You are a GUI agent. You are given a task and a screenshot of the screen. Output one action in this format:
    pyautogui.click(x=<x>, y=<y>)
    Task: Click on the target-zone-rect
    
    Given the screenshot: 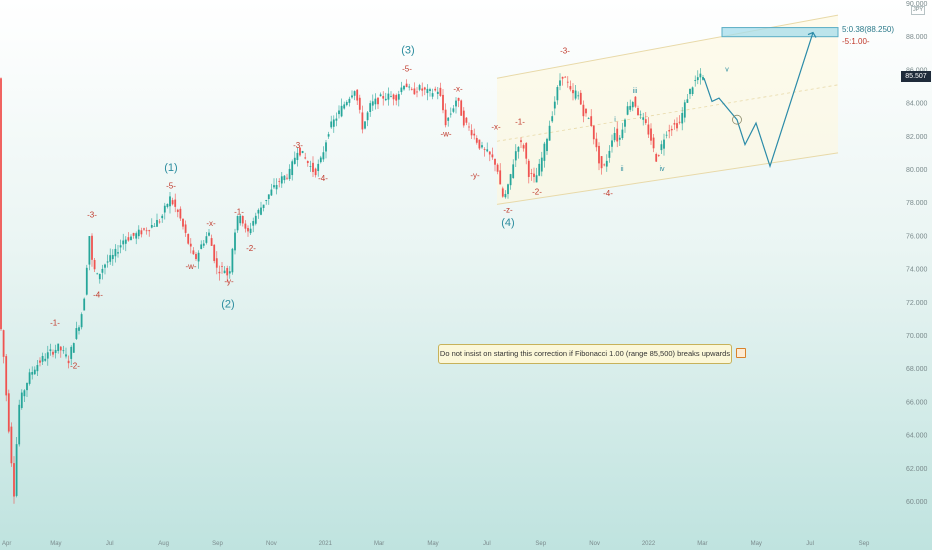 What is the action you would take?
    pyautogui.click(x=780, y=32)
    